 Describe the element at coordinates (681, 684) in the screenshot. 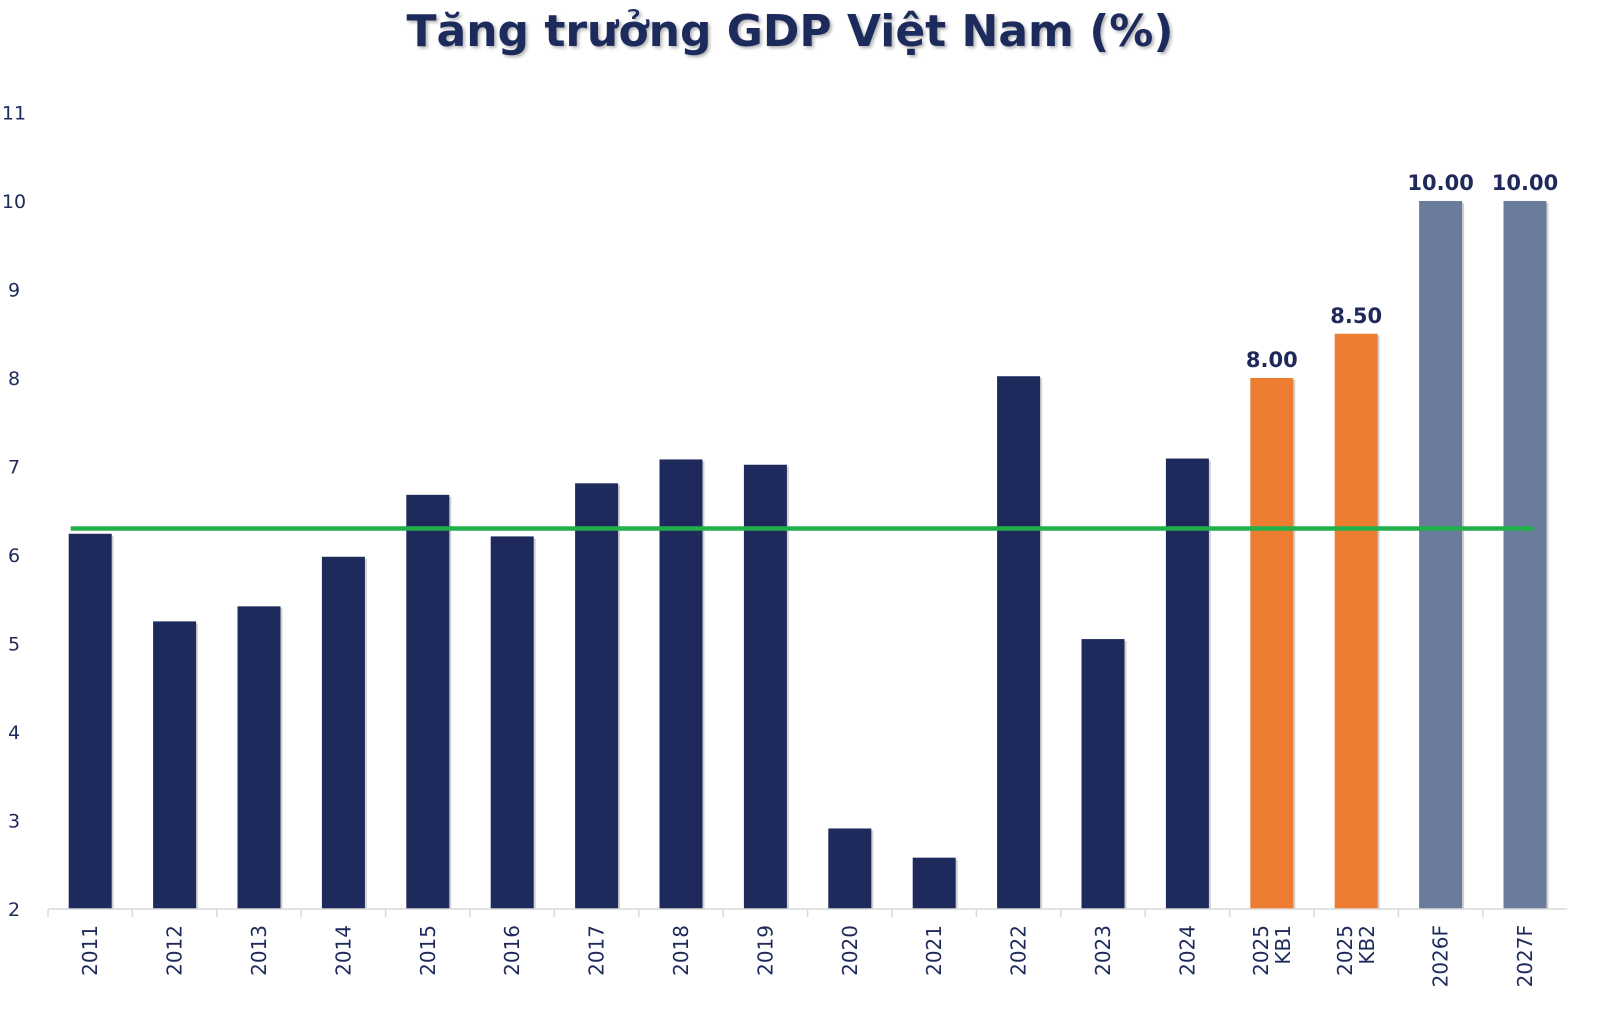

I see `bar-2018` at that location.